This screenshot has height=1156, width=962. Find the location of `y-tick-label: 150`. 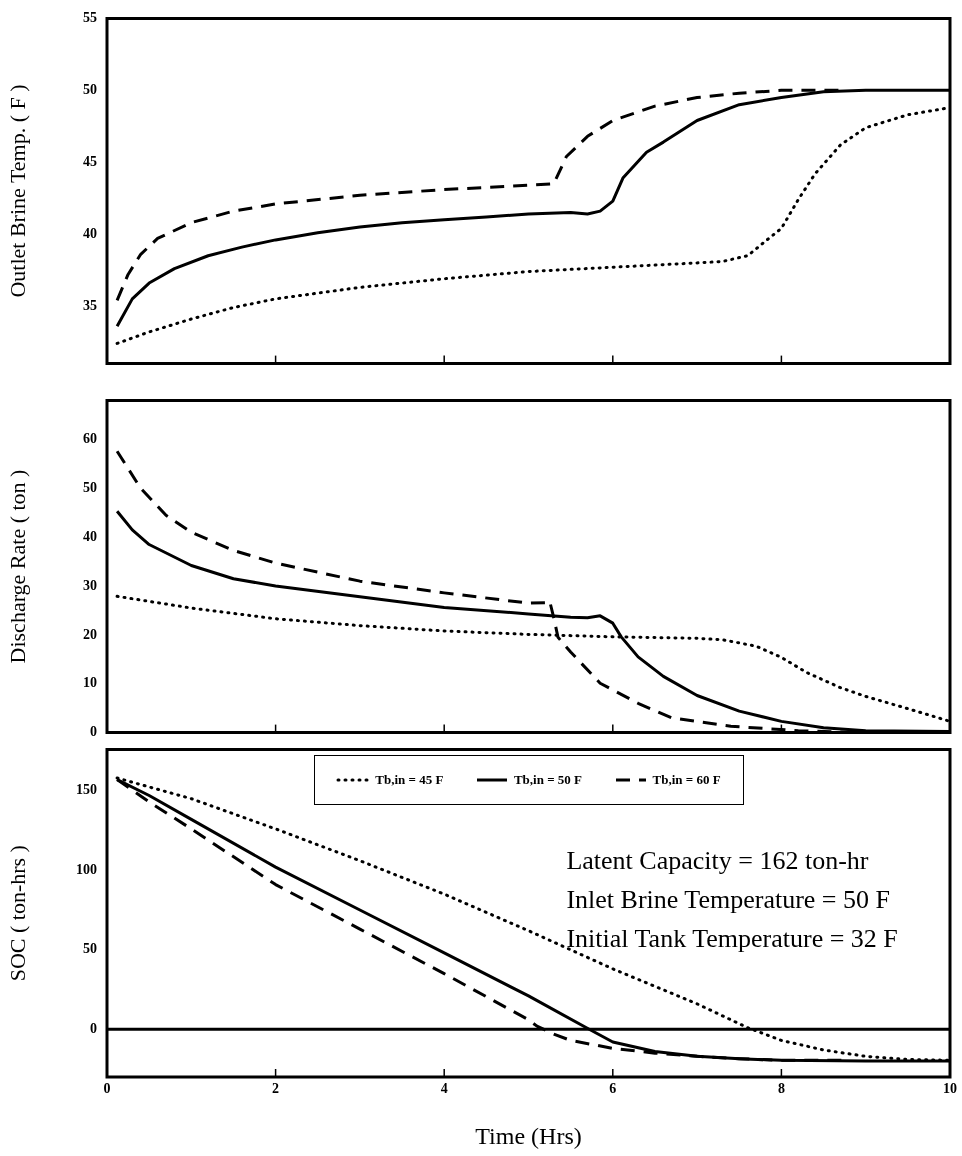

y-tick-label: 150 is located at coordinates (86, 790).